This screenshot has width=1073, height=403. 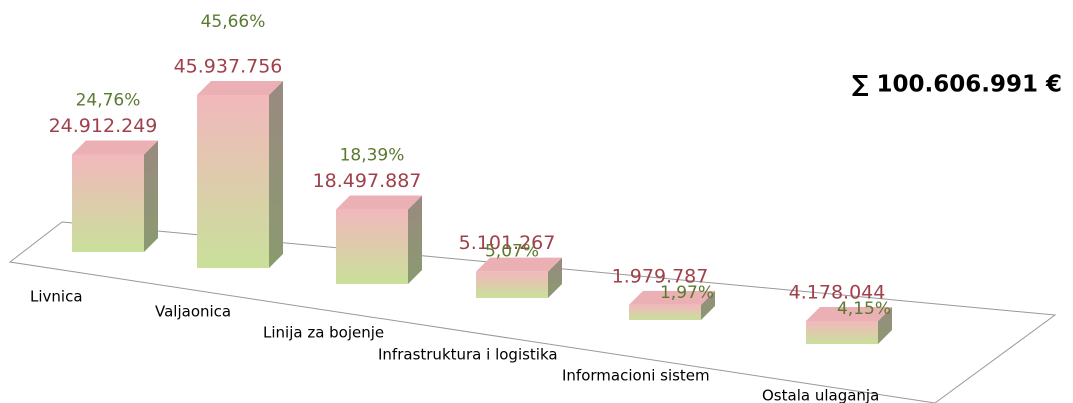 I want to click on value-label: 24.912.249, so click(x=103, y=126).